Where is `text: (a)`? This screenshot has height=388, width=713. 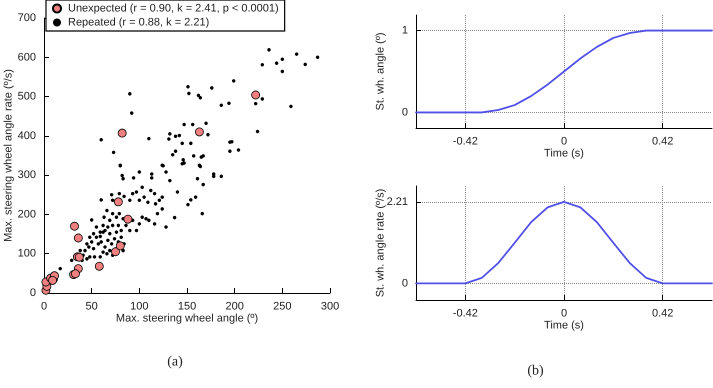
text: (a) is located at coordinates (175, 362).